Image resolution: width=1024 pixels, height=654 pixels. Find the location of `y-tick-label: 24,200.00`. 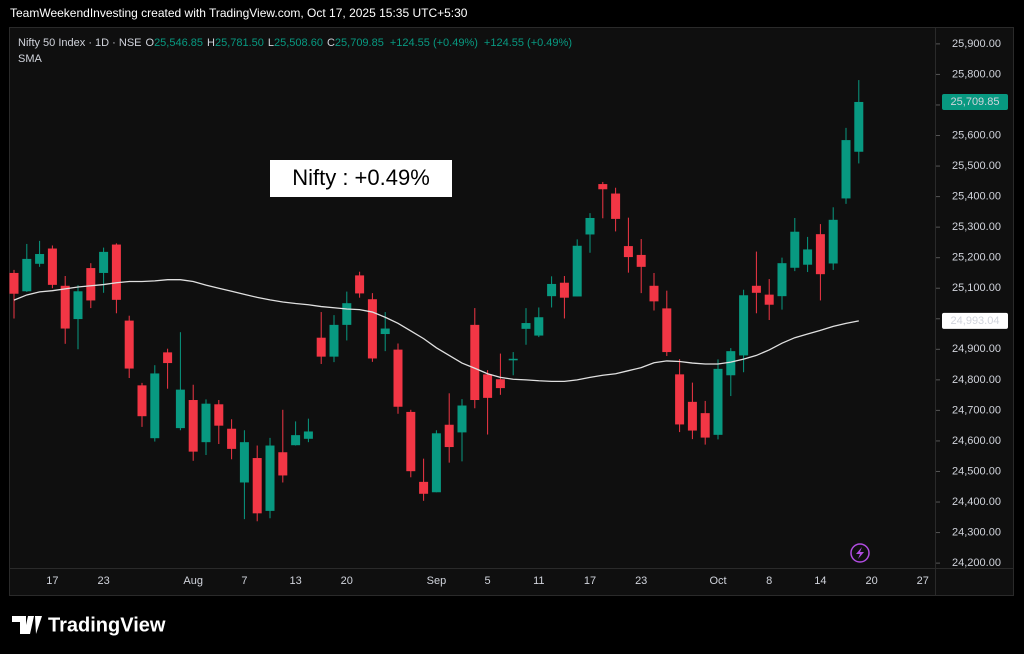

y-tick-label: 24,200.00 is located at coordinates (976, 563).